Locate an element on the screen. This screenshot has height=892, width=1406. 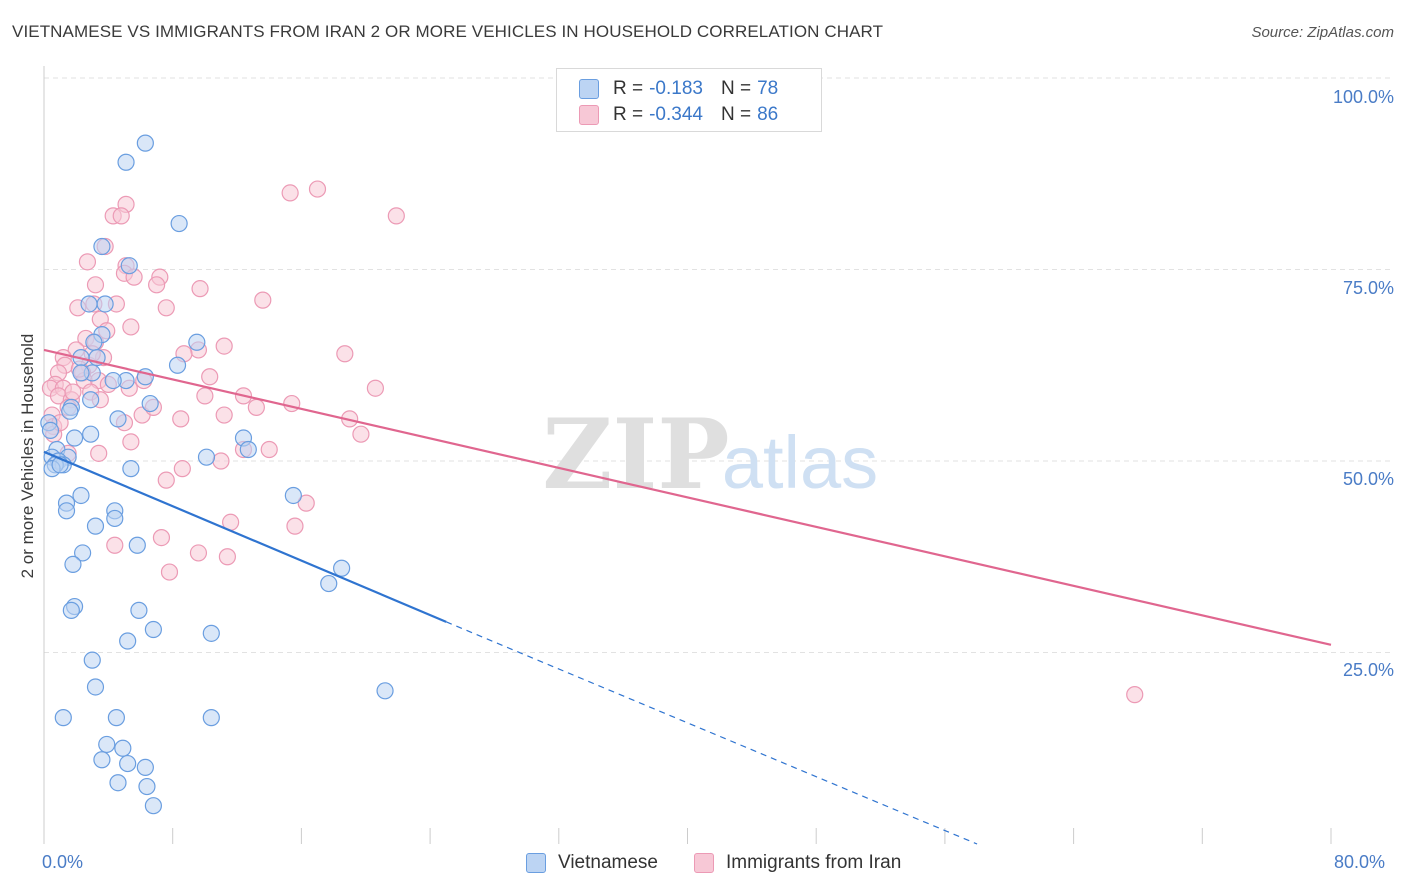
source-label: Source: ZipAtlas.com is located at coordinates (1322, 32).